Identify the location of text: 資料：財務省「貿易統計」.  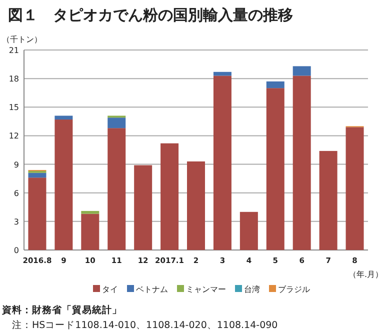
(61, 310).